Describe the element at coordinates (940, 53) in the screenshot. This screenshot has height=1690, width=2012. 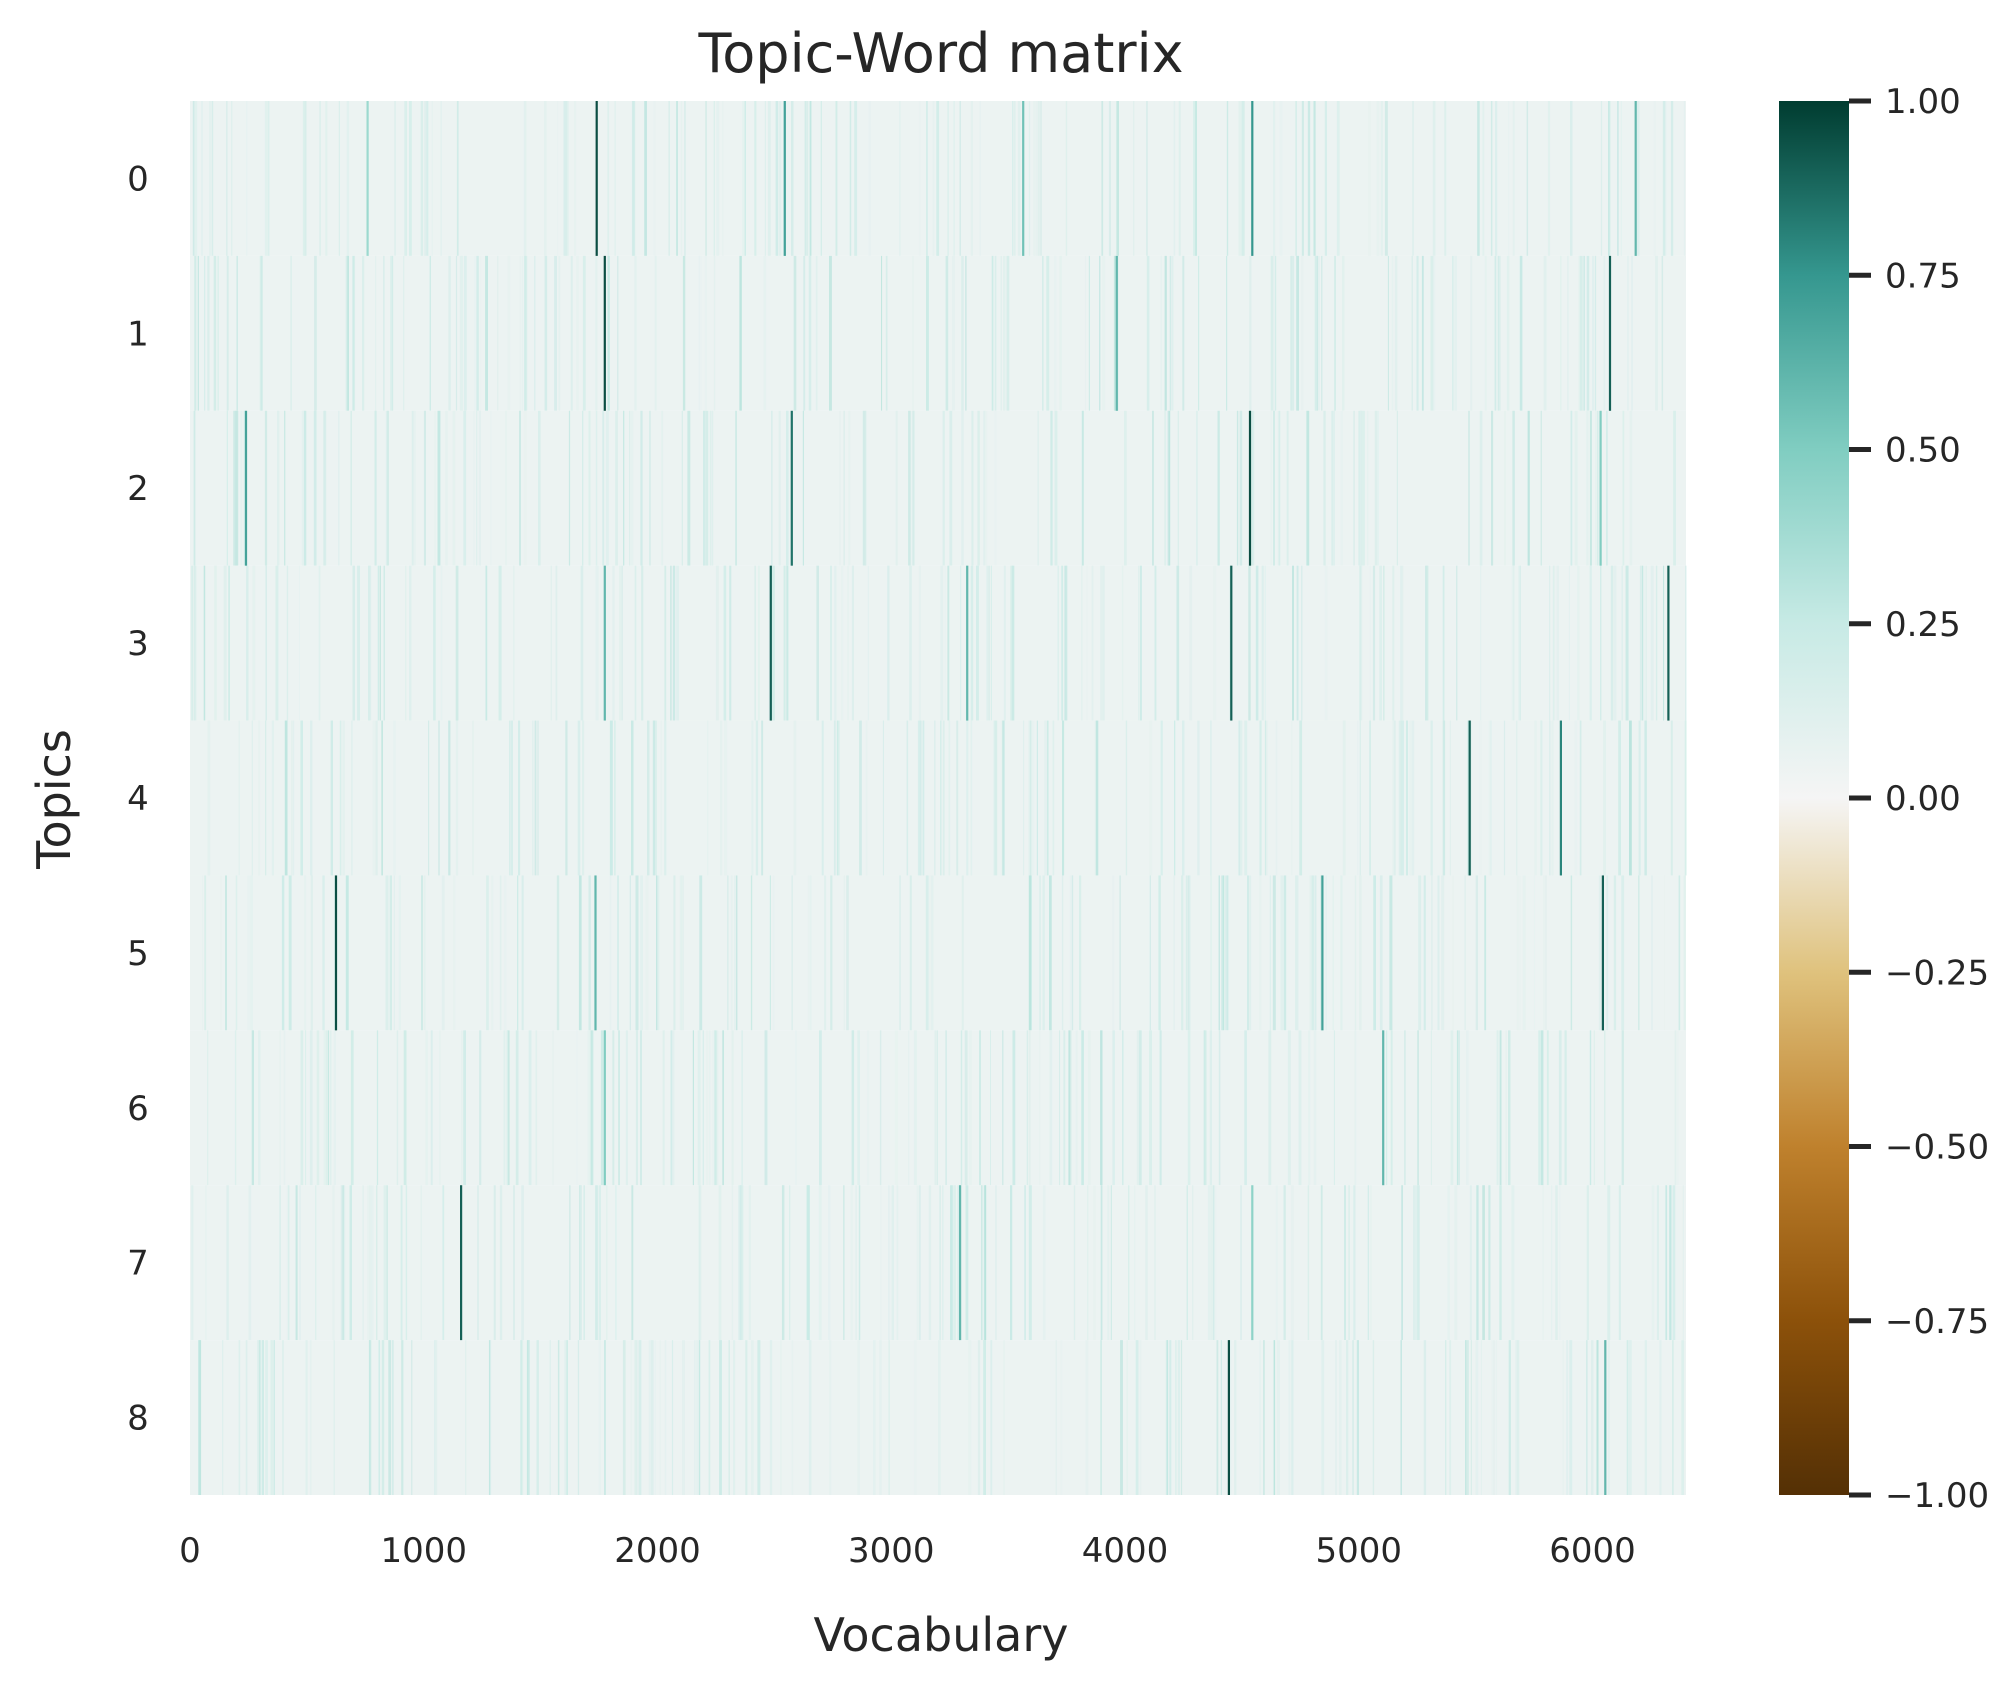
I see `chart-title: Topic-Word matrix` at that location.